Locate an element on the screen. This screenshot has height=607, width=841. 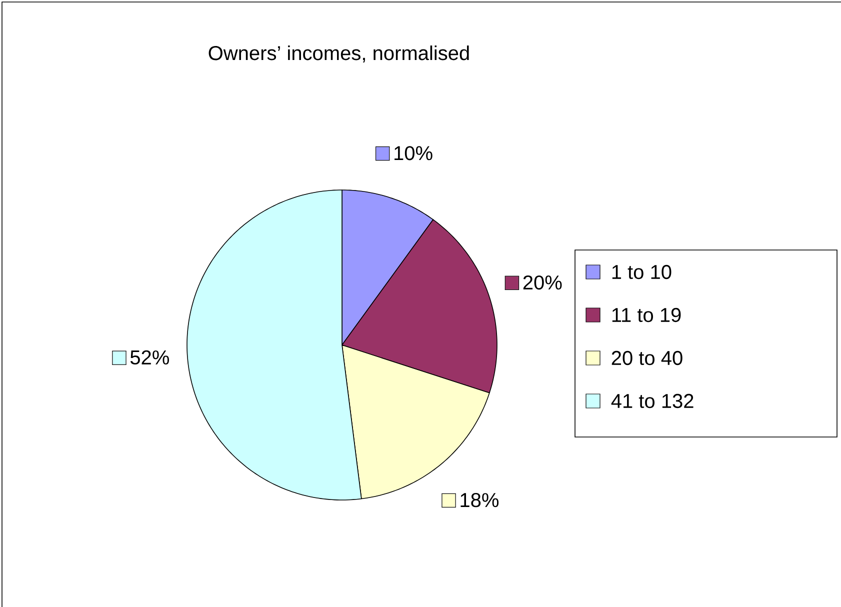
data-label: 10% is located at coordinates (413, 153).